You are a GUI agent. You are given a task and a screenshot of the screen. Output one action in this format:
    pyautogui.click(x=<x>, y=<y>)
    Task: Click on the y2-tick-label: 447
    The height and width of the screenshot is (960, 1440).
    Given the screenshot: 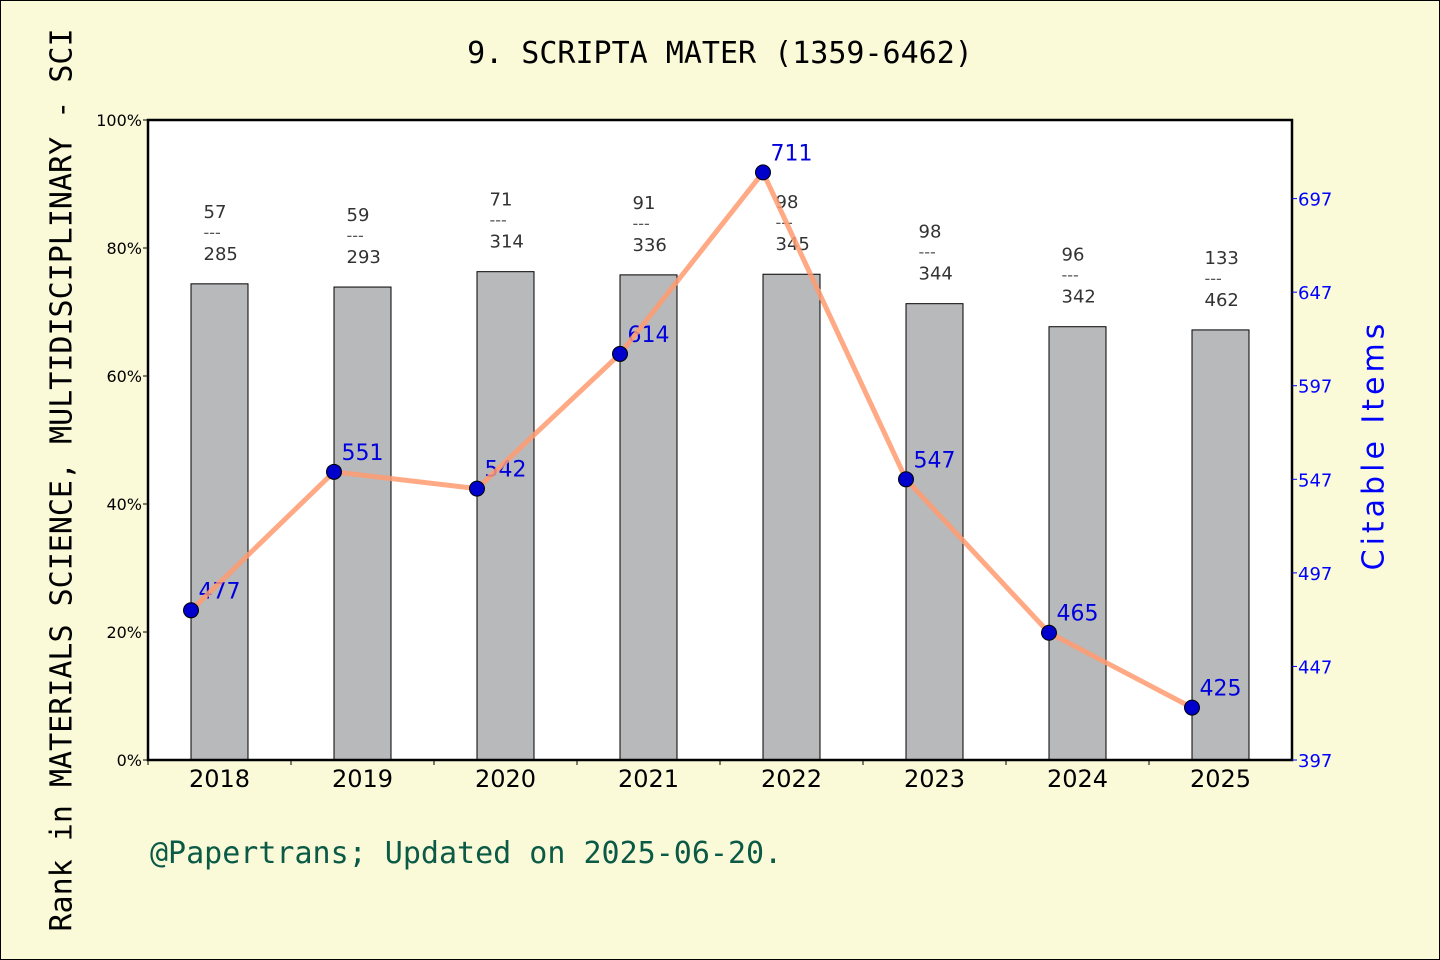 What is the action you would take?
    pyautogui.click(x=1315, y=667)
    